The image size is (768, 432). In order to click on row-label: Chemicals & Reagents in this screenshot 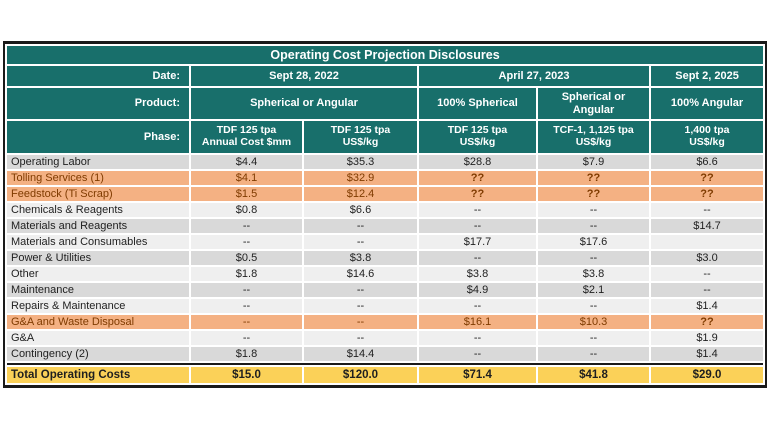, I will do `click(98, 210)`.